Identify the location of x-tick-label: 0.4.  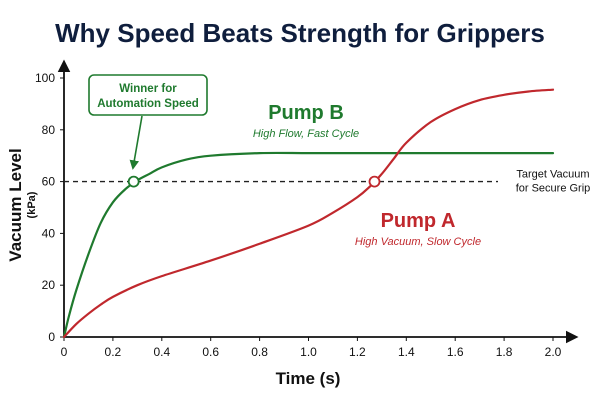
(161, 352).